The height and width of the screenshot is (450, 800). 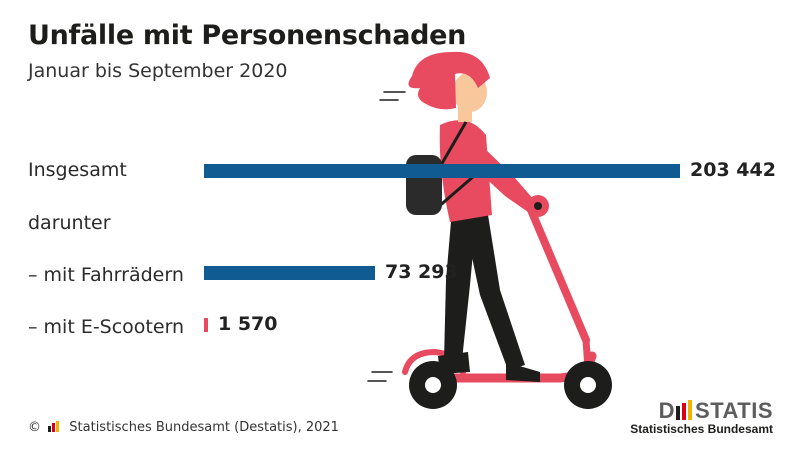 What do you see at coordinates (247, 35) in the screenshot?
I see `chart-title: Unfälle mit Personenschaden` at bounding box center [247, 35].